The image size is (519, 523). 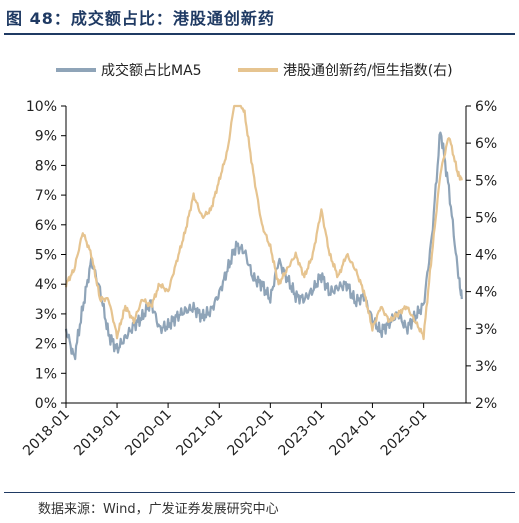 What do you see at coordinates (46, 196) in the screenshot?
I see `y-left-tick-label: 7%` at bounding box center [46, 196].